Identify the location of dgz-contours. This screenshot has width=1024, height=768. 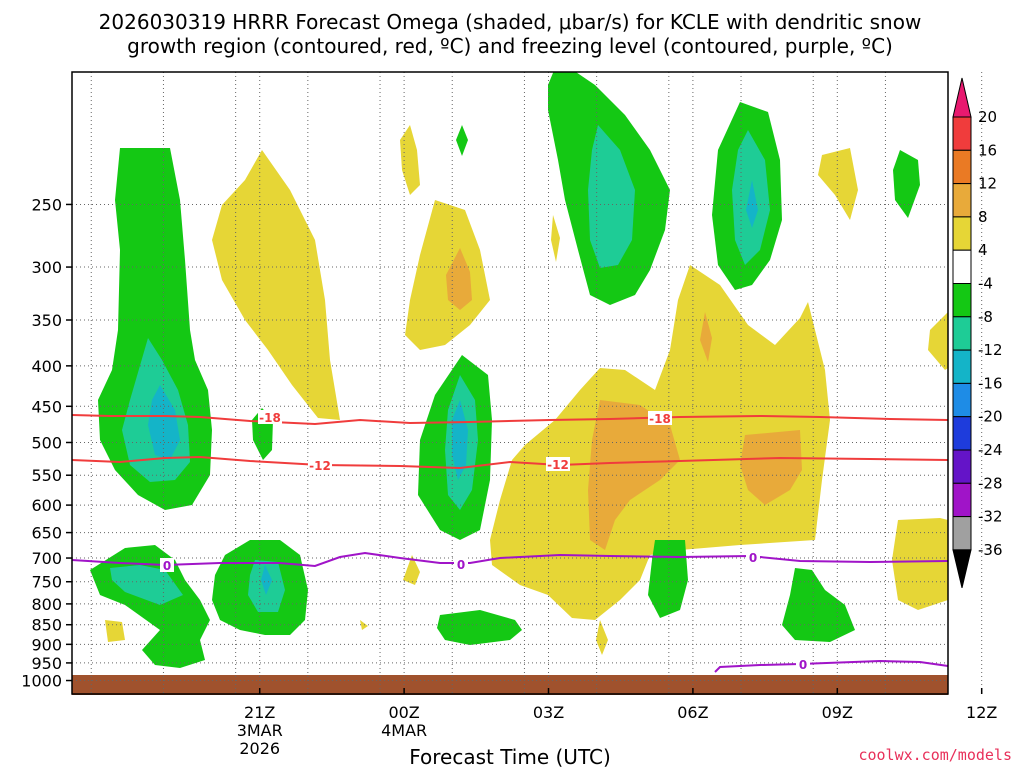
(510, 442).